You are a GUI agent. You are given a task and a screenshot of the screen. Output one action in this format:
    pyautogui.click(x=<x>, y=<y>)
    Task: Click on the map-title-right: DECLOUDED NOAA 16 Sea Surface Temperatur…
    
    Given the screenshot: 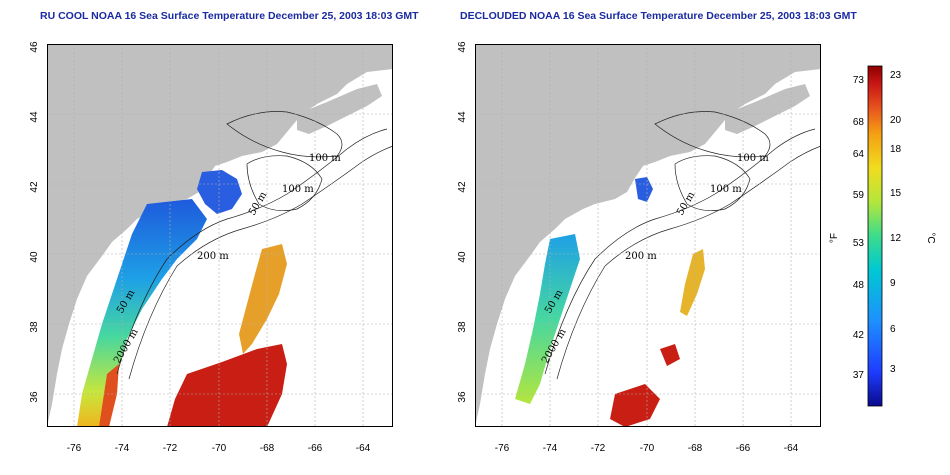 What is the action you would take?
    pyautogui.click(x=658, y=16)
    